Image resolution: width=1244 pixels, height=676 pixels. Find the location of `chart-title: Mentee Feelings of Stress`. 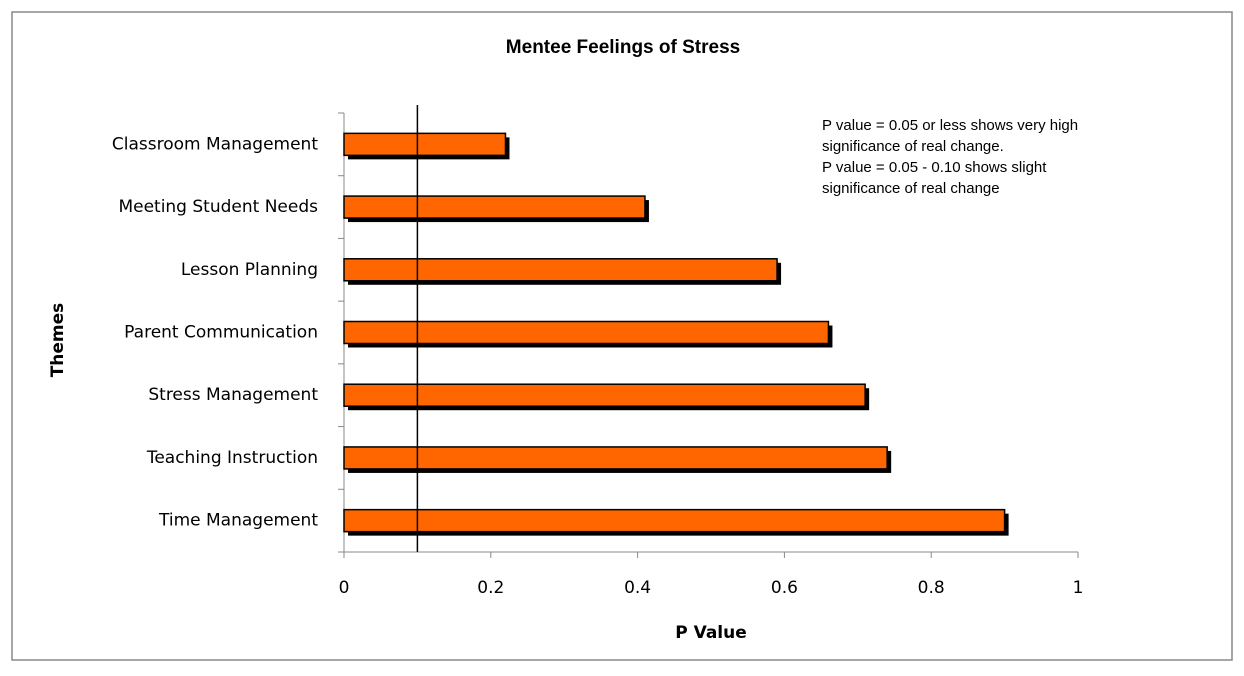

chart-title: Mentee Feelings of Stress is located at coordinates (623, 47).